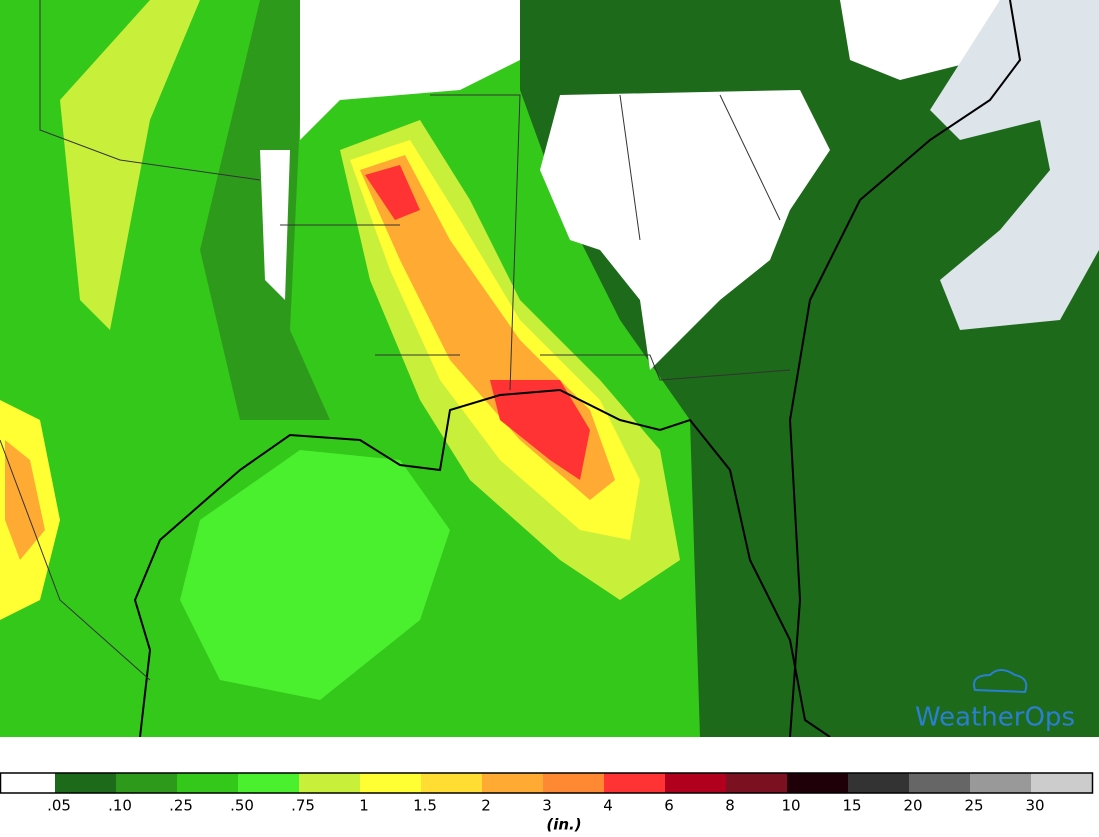  I want to click on legend-label: 3, so click(547, 806).